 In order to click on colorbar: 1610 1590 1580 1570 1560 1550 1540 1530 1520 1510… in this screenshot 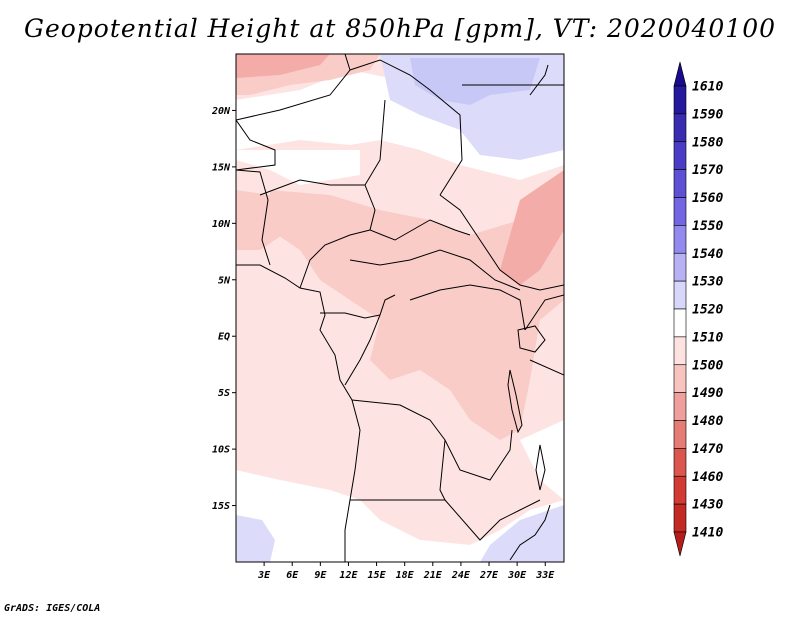, I will do `click(698, 309)`.